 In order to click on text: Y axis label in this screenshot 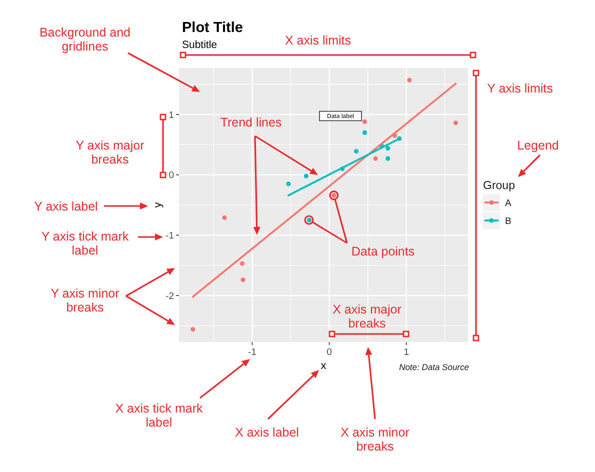, I will do `click(66, 206)`.